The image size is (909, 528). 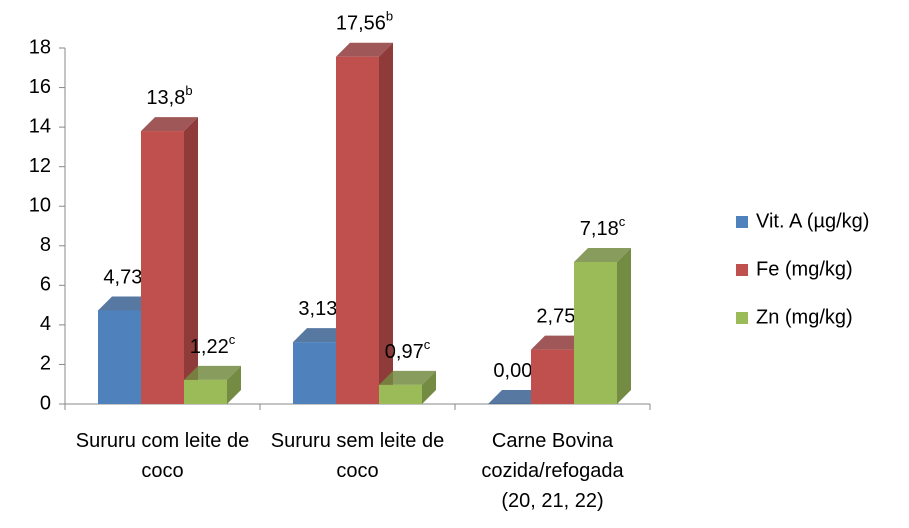 What do you see at coordinates (209, 347) in the screenshot?
I see `data-label-value: 1,22` at bounding box center [209, 347].